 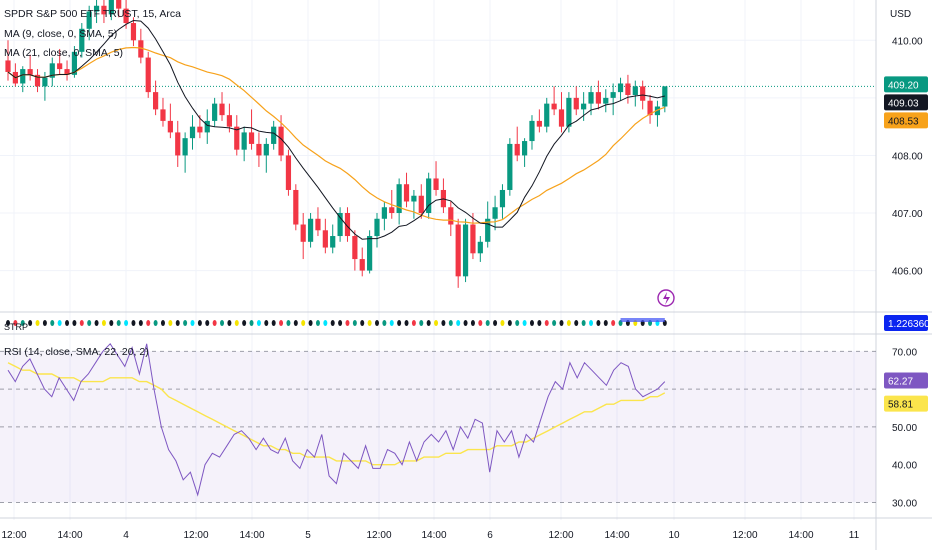 I want to click on flash-event-marker, so click(x=666, y=298).